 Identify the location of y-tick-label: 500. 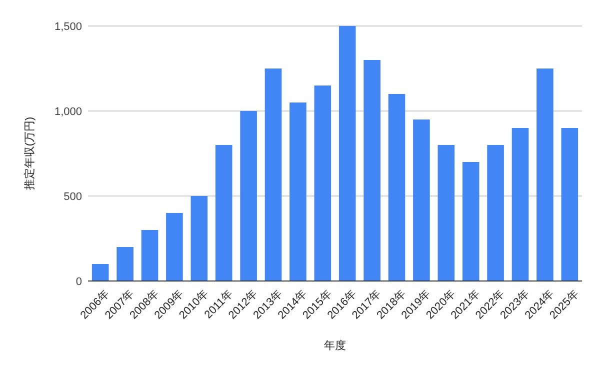
(73, 197).